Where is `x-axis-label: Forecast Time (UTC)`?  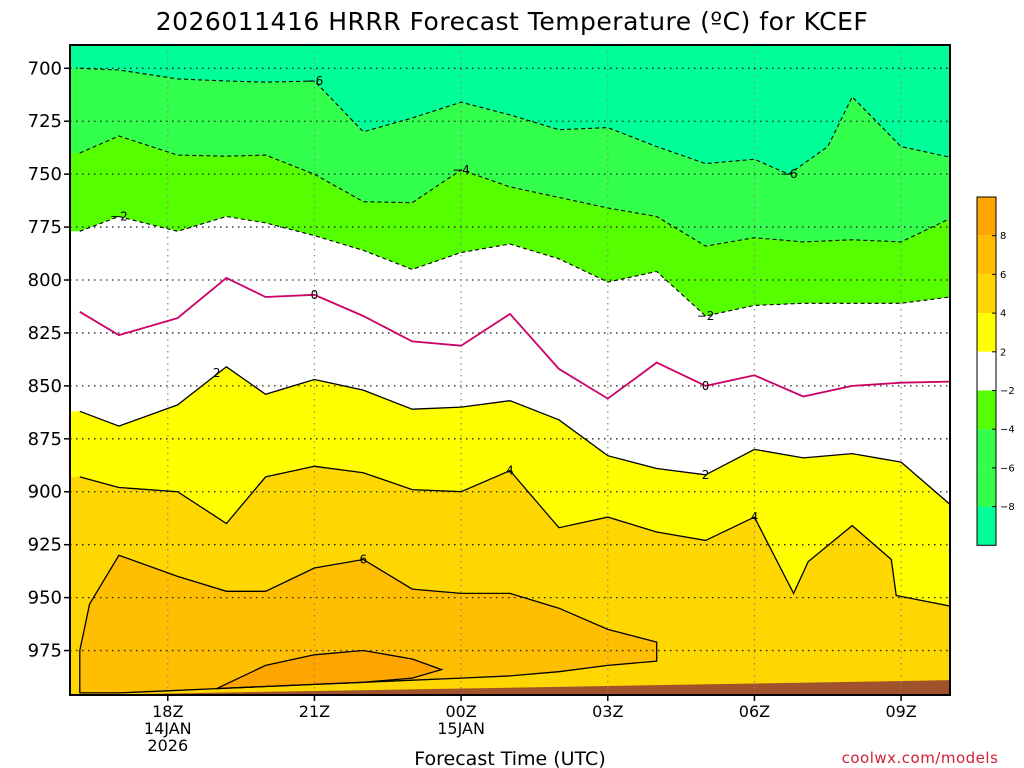 x-axis-label: Forecast Time (UTC) is located at coordinates (509, 758).